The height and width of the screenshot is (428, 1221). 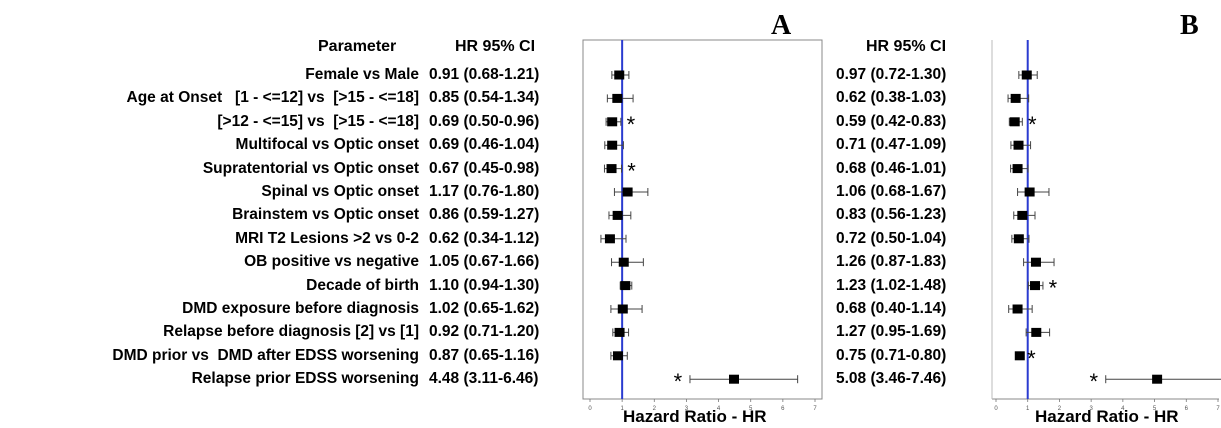 What do you see at coordinates (484, 355) in the screenshot?
I see `hr-ci-value-a: 0.87 (0.65-1.16)` at bounding box center [484, 355].